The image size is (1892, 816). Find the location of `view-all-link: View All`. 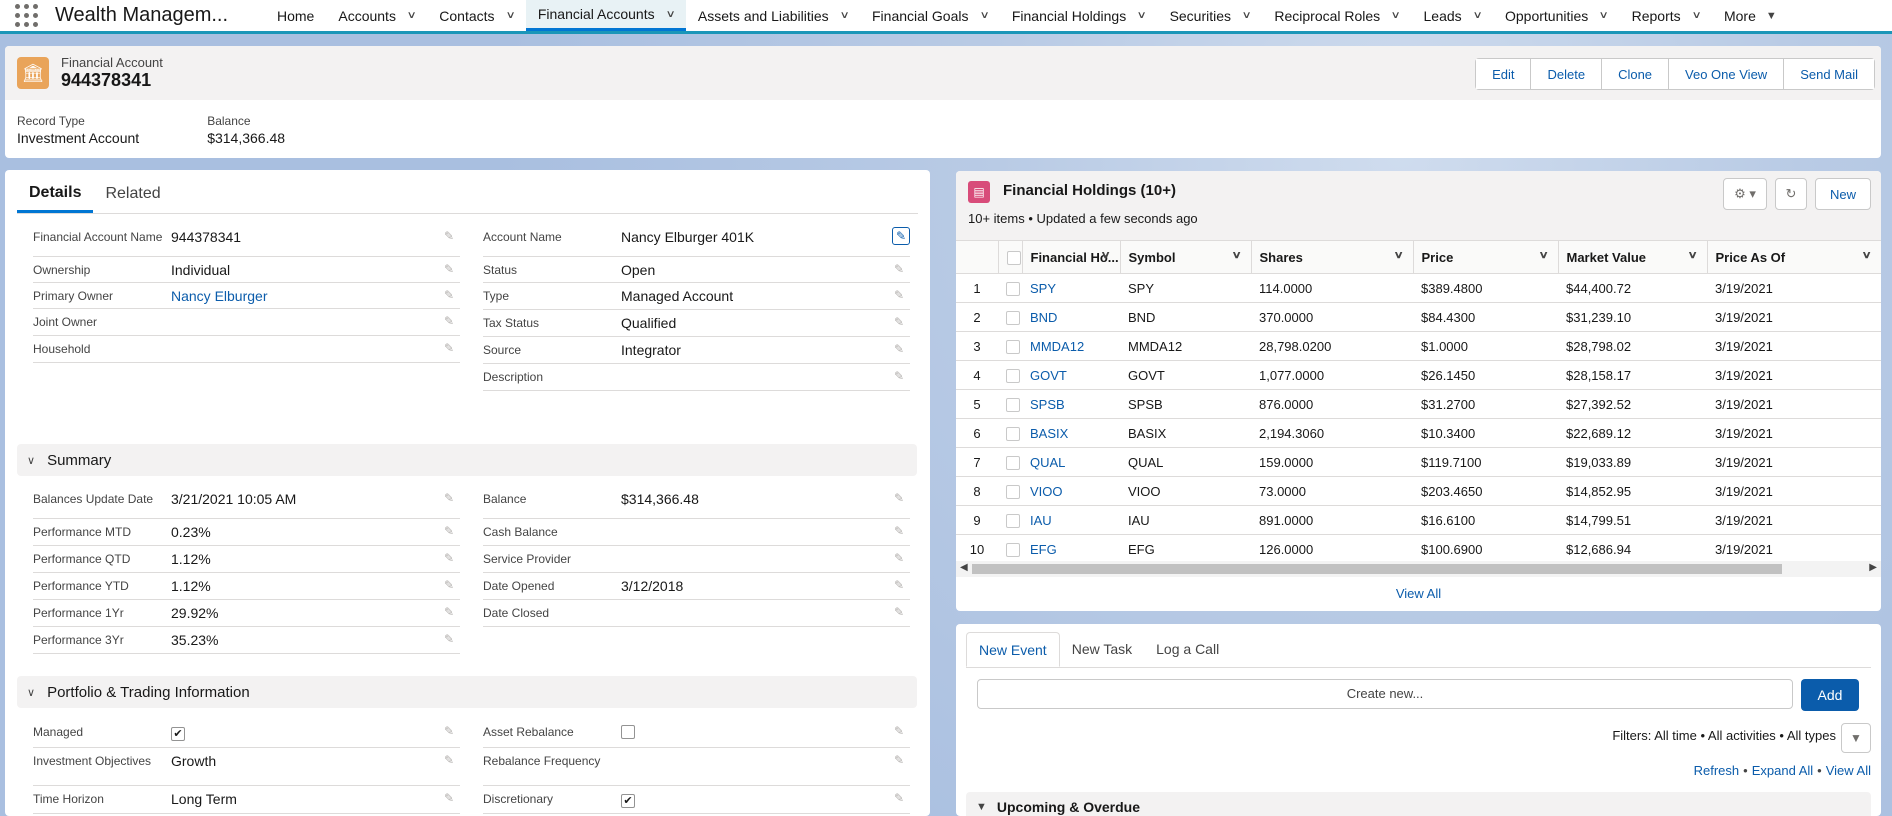

view-all-link: View All is located at coordinates (1848, 770).